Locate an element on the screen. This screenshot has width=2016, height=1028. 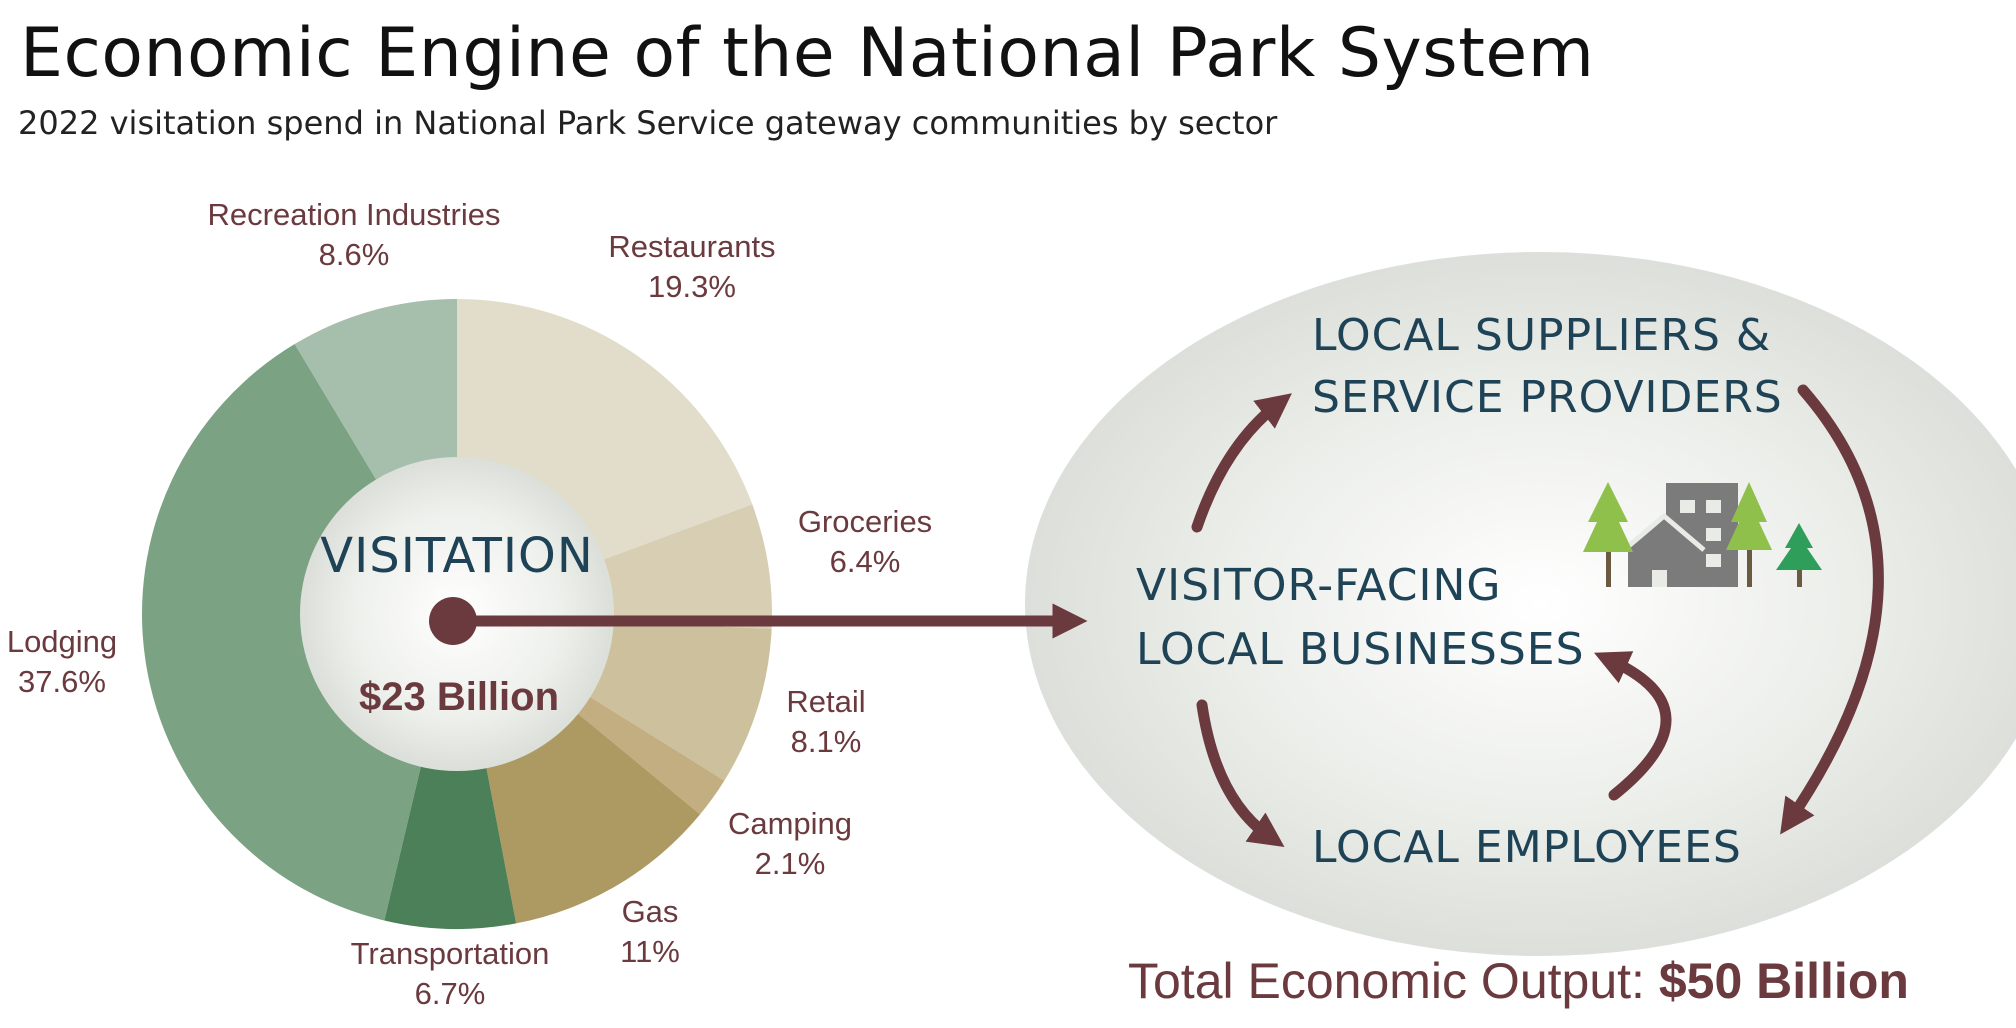
visitation-arrow-origin is located at coordinates (453, 621).